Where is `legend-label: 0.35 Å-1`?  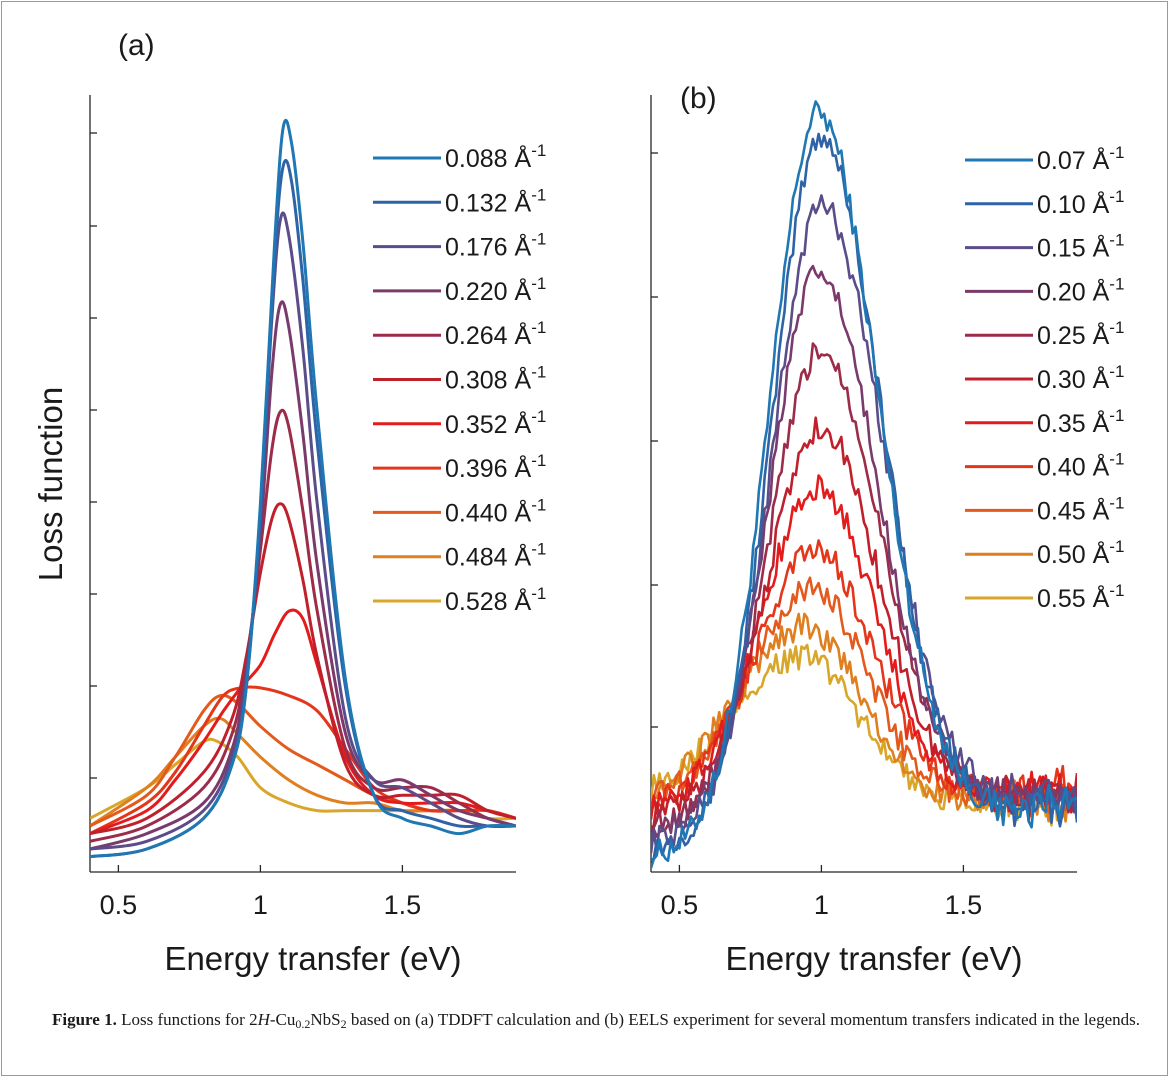 legend-label: 0.35 Å-1 is located at coordinates (1080, 422).